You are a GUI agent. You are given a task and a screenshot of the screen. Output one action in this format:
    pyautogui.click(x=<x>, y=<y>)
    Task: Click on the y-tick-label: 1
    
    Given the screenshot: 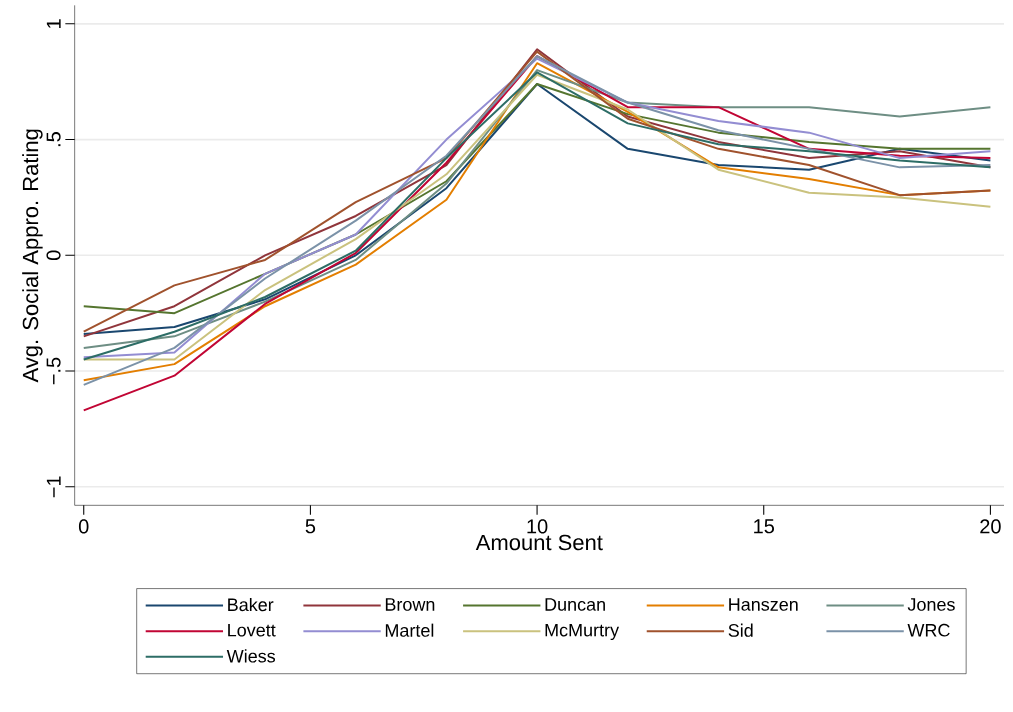 What is the action you would take?
    pyautogui.click(x=53, y=23)
    